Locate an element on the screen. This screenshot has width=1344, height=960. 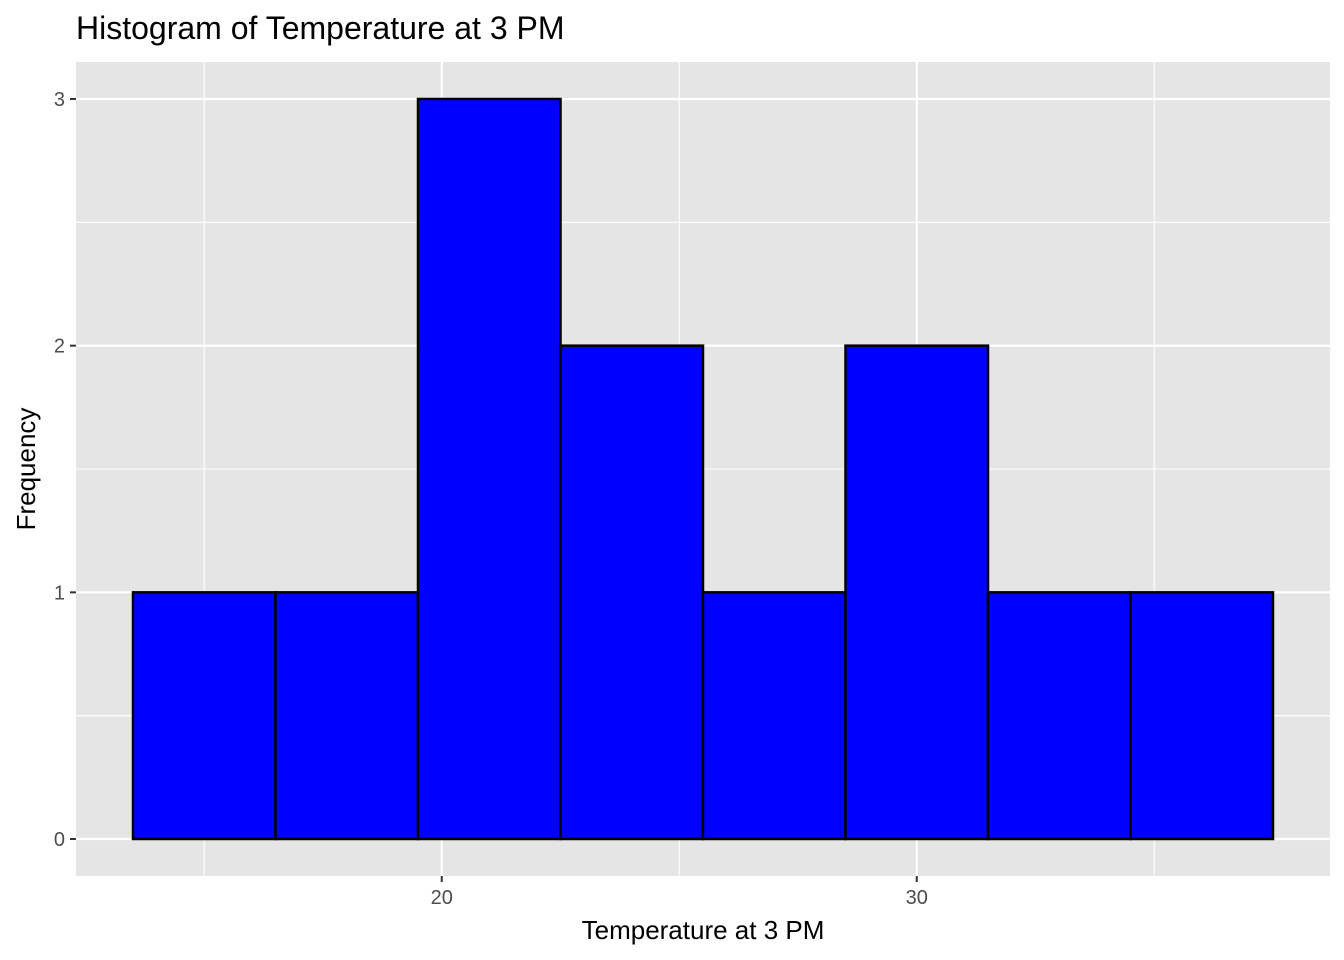
y-tick-label: 3 is located at coordinates (59, 100).